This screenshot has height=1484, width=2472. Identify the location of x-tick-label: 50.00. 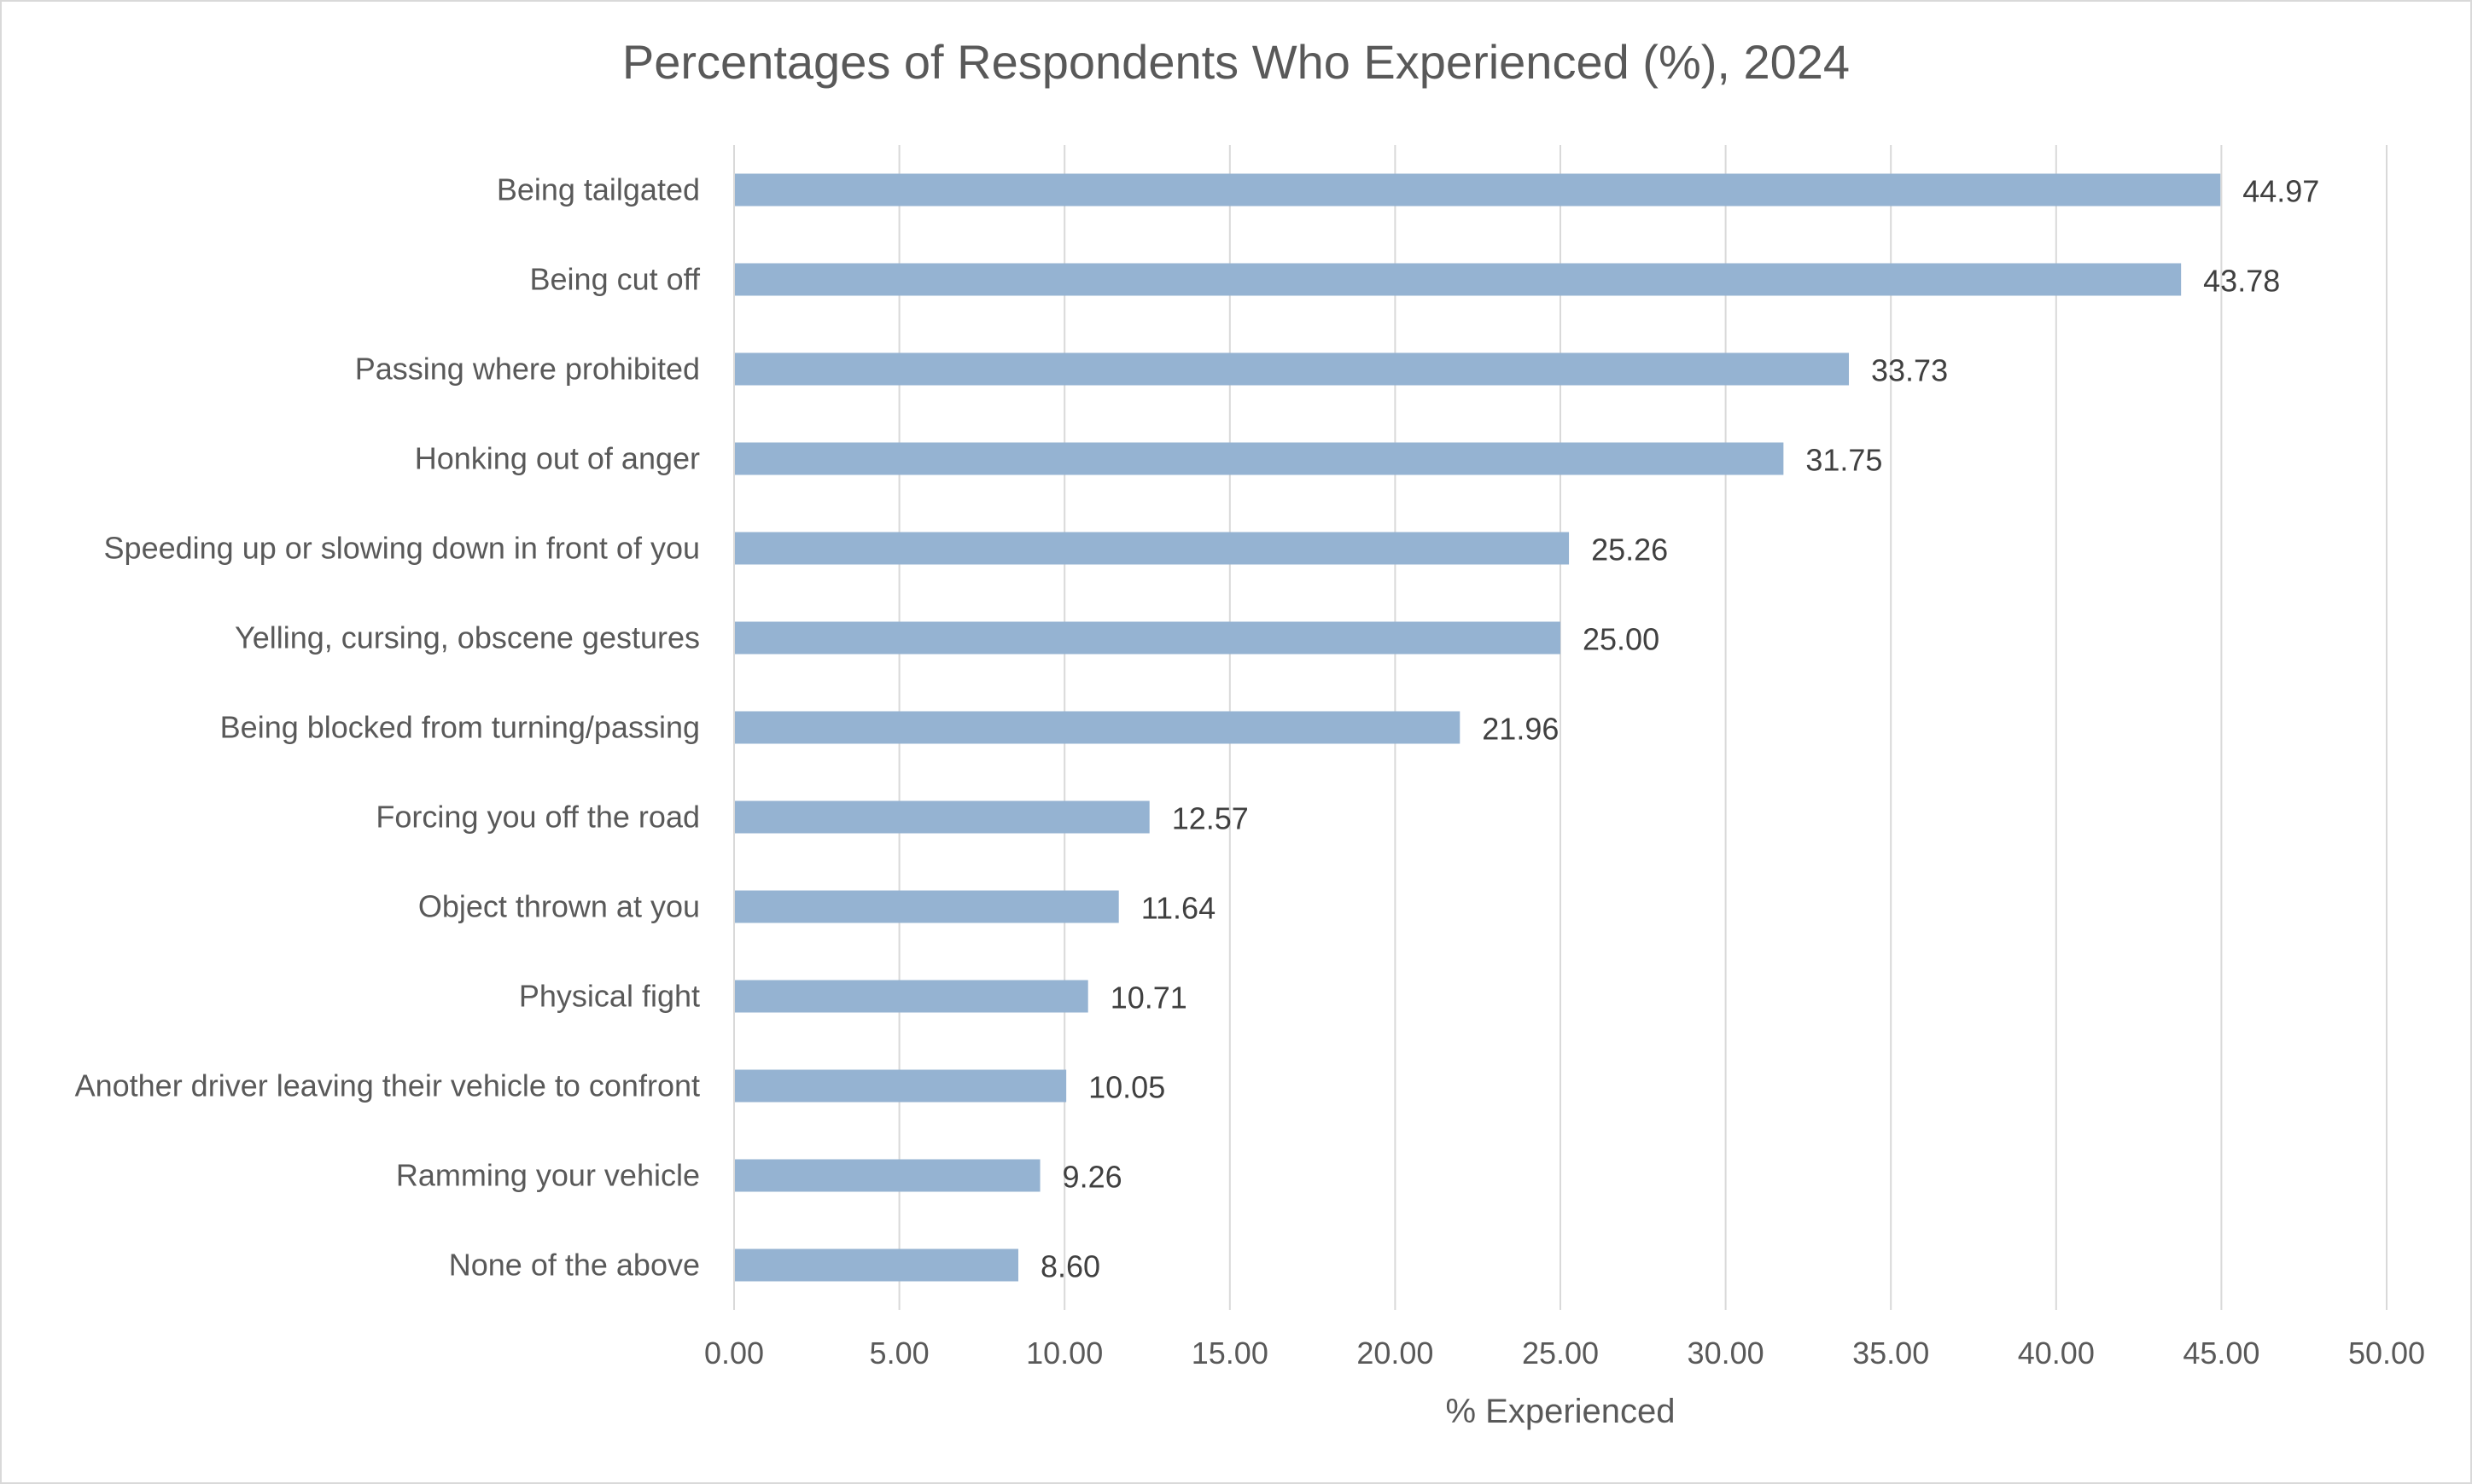
(2387, 1353).